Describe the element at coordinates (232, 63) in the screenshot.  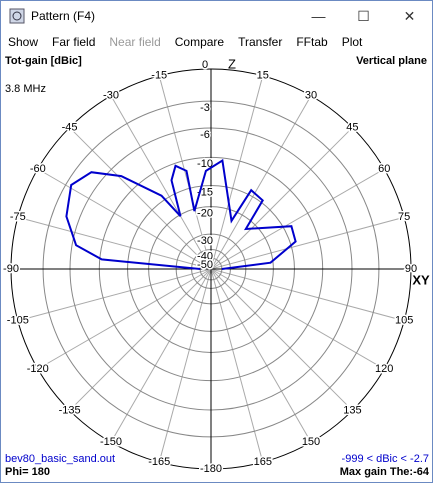
I see `z-axis-label: Z` at that location.